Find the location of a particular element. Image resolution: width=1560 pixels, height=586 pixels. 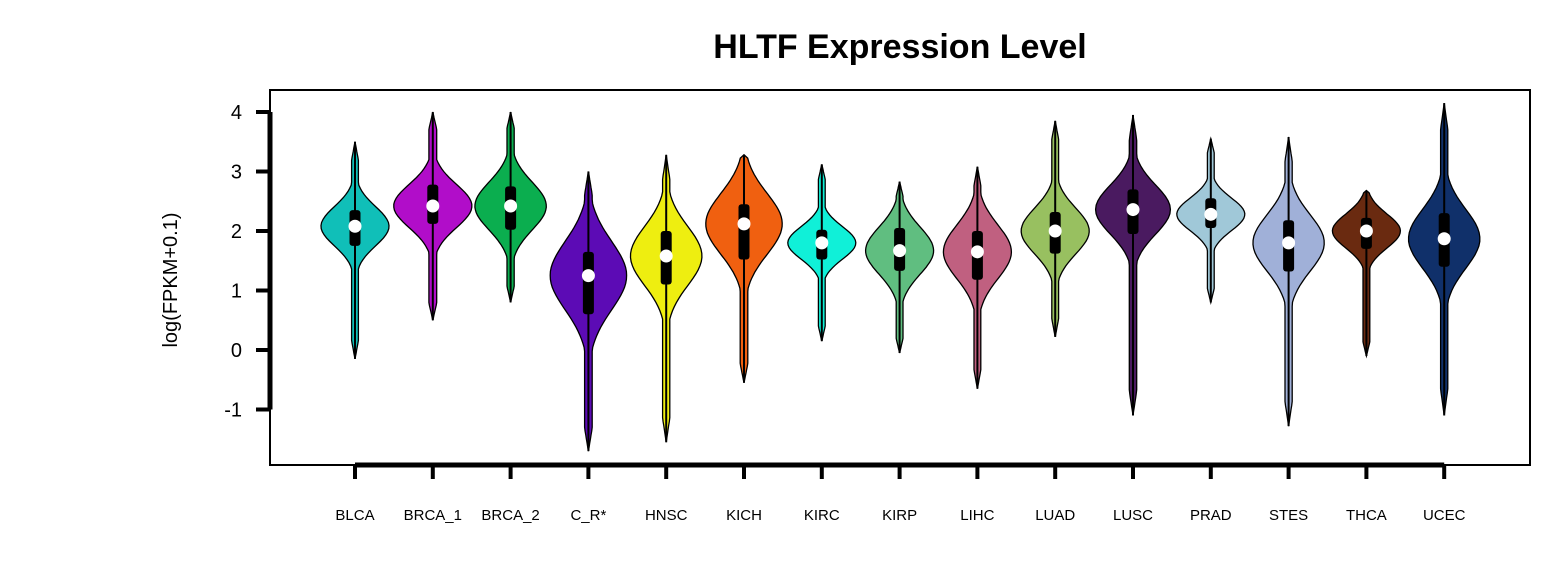

y-tick-label: -1 is located at coordinates (233, 411).